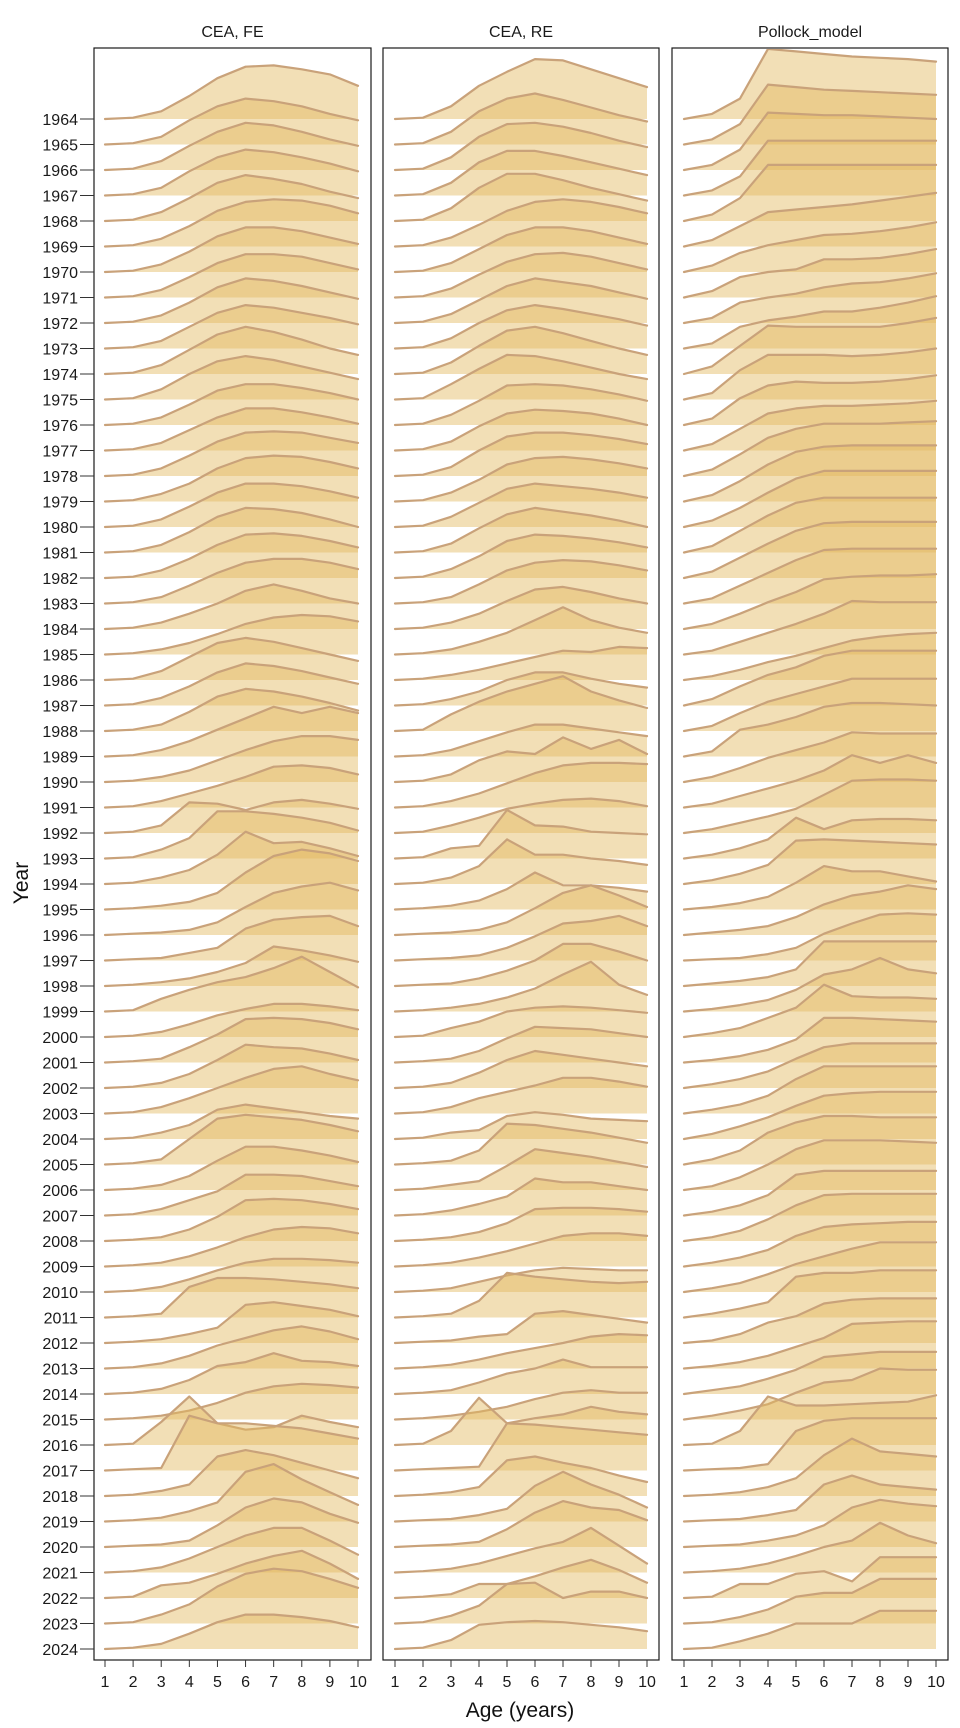 Image resolution: width=960 pixels, height=1728 pixels. Describe the element at coordinates (60, 426) in the screenshot. I see `y-tick-label: 1976` at that location.